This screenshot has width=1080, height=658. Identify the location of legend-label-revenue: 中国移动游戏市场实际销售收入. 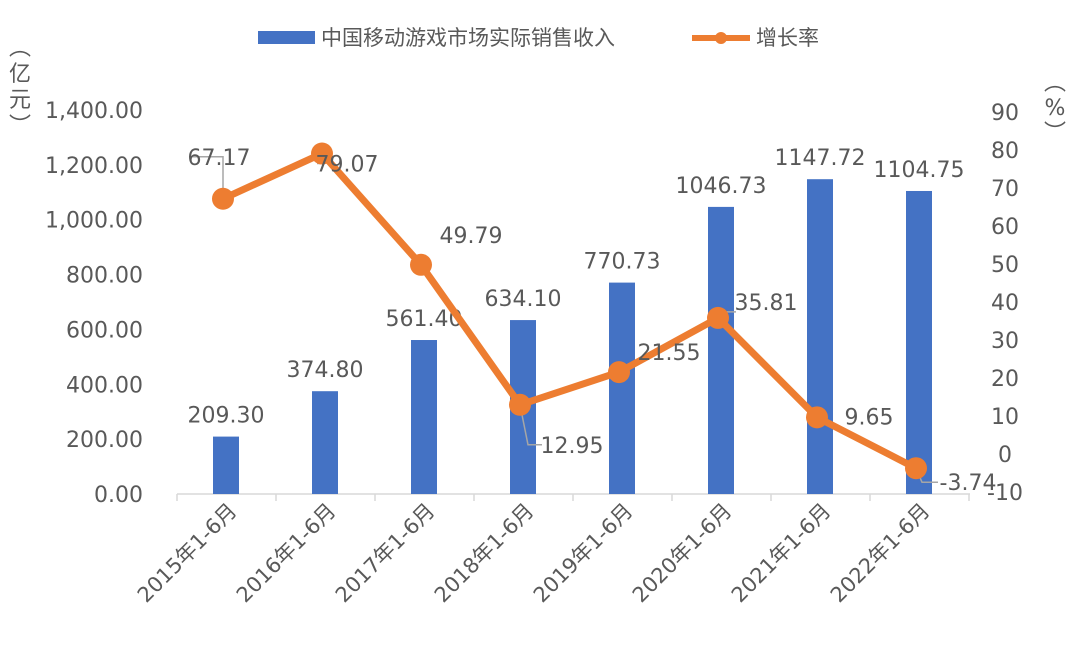
(468, 38).